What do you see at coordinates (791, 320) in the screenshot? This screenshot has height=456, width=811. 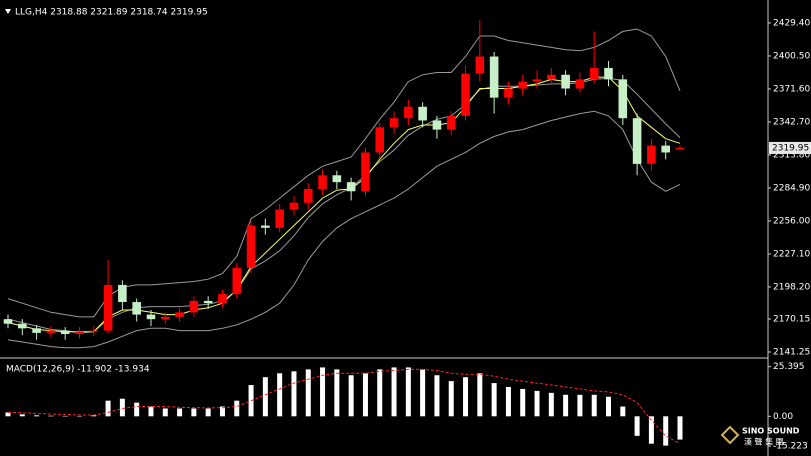 I see `y-tick-label: 2170.15` at bounding box center [791, 320].